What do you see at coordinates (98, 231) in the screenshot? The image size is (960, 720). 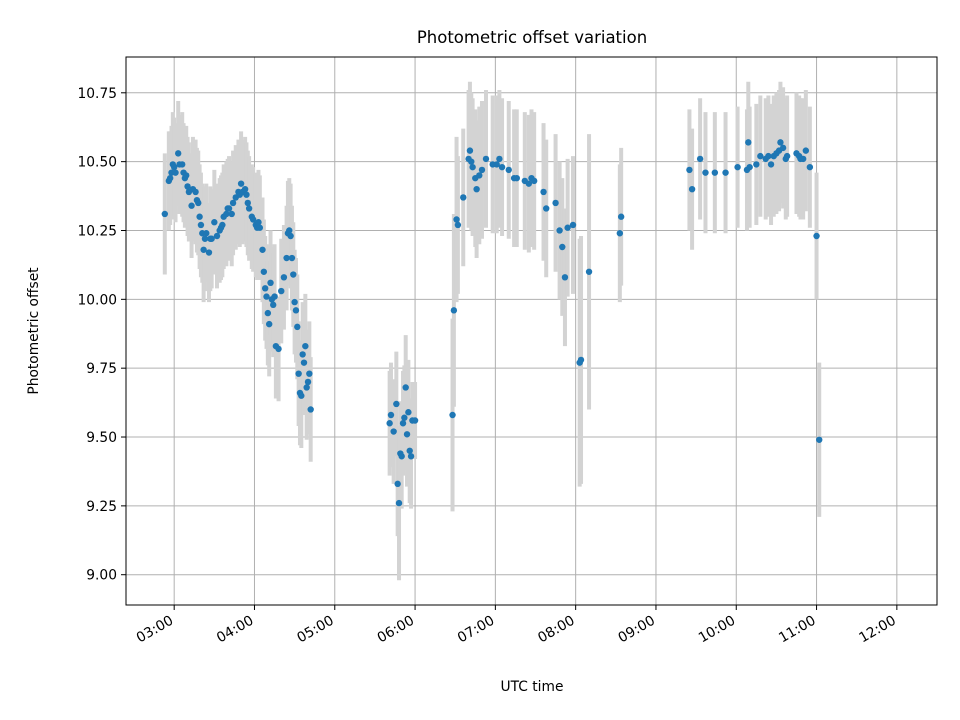 I see `y-tick-label: 10.25` at bounding box center [98, 231].